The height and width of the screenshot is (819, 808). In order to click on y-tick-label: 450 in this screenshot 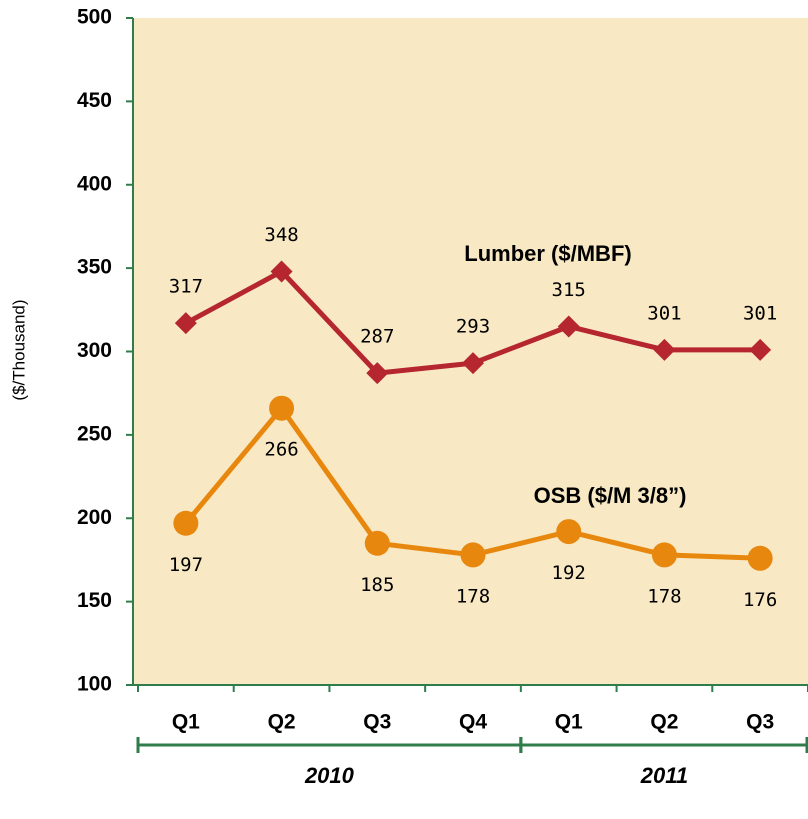, I will do `click(94, 100)`.